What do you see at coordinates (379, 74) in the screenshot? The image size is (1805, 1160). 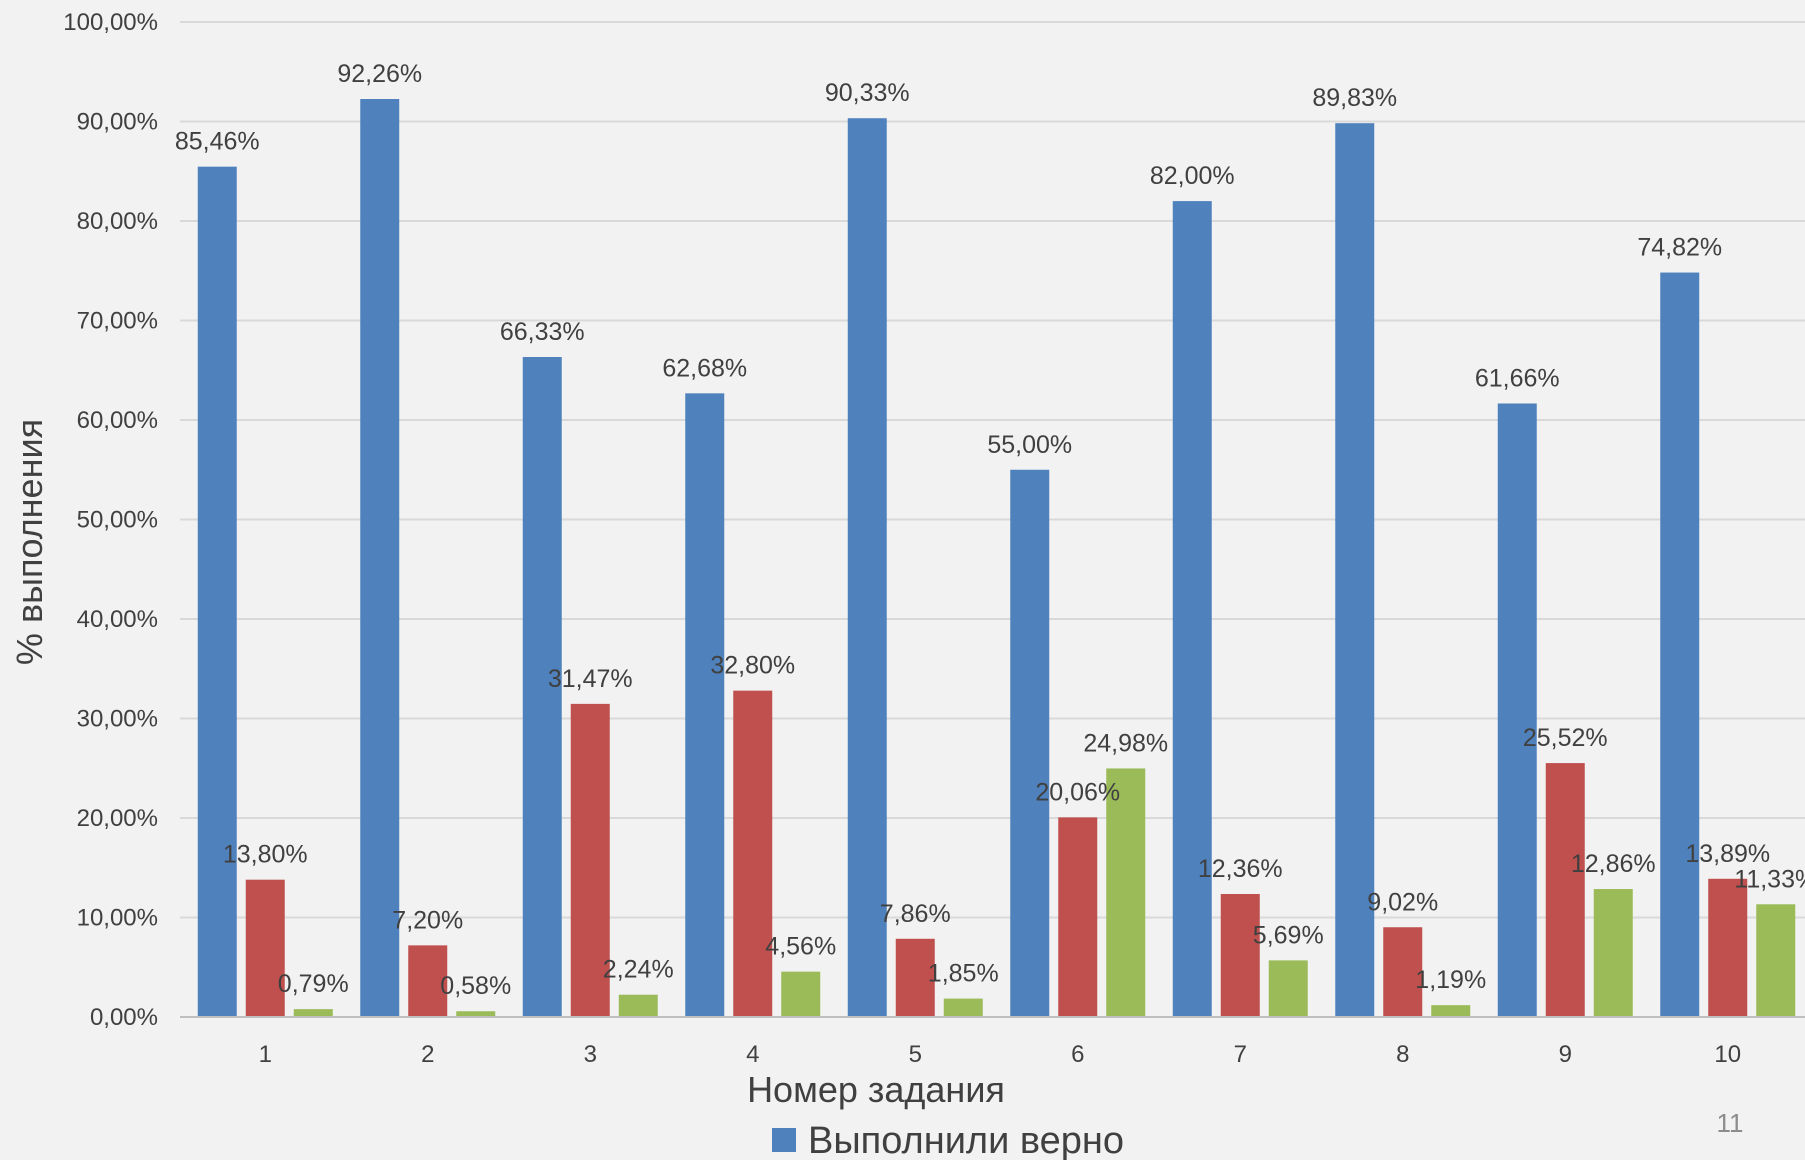 I see `data-label-correct-2: 92,26%` at bounding box center [379, 74].